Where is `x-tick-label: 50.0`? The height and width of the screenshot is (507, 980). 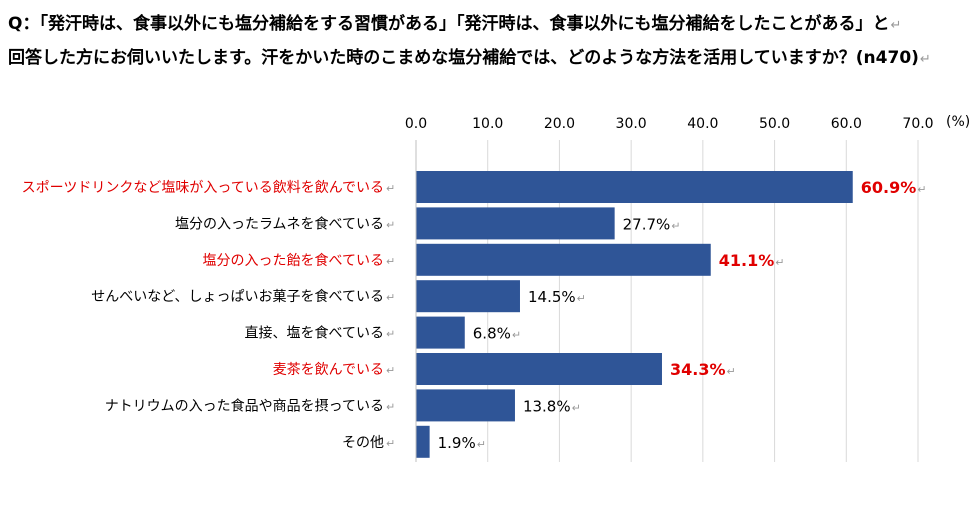
x-tick-label: 50.0 is located at coordinates (774, 124).